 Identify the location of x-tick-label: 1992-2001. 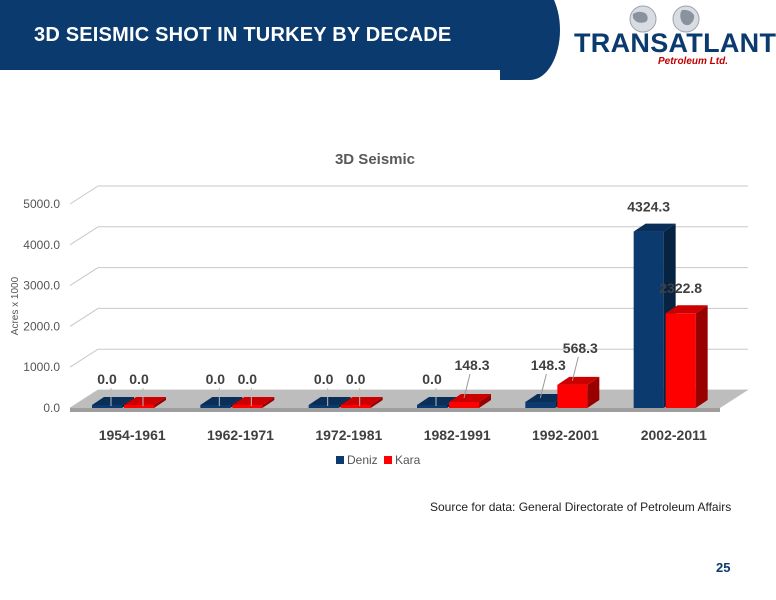
(565, 435).